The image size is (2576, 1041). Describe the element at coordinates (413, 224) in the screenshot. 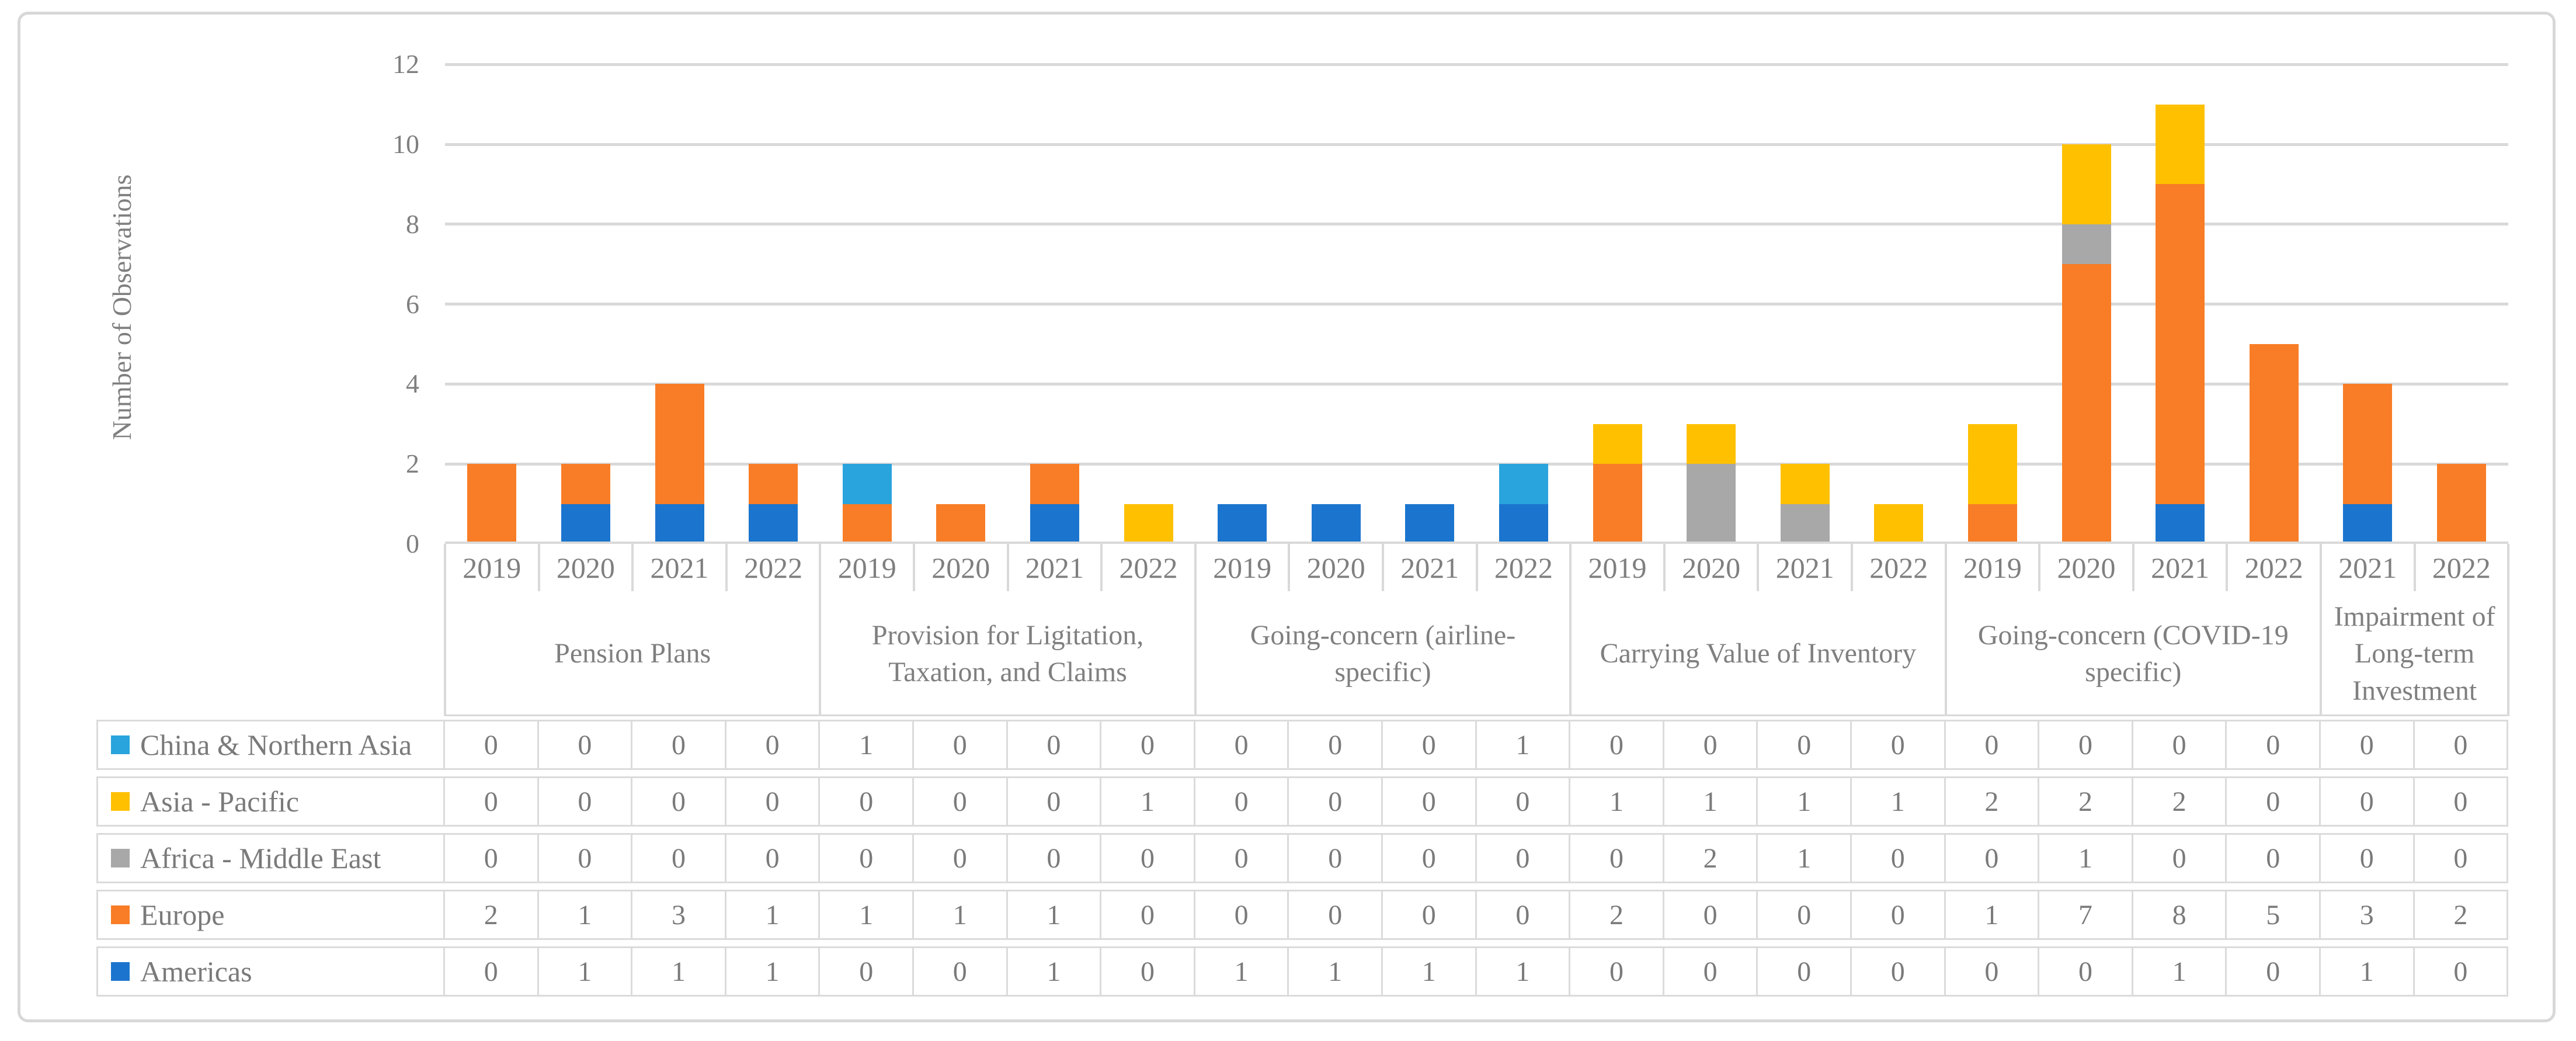

I see `y-tick-label: 8` at that location.